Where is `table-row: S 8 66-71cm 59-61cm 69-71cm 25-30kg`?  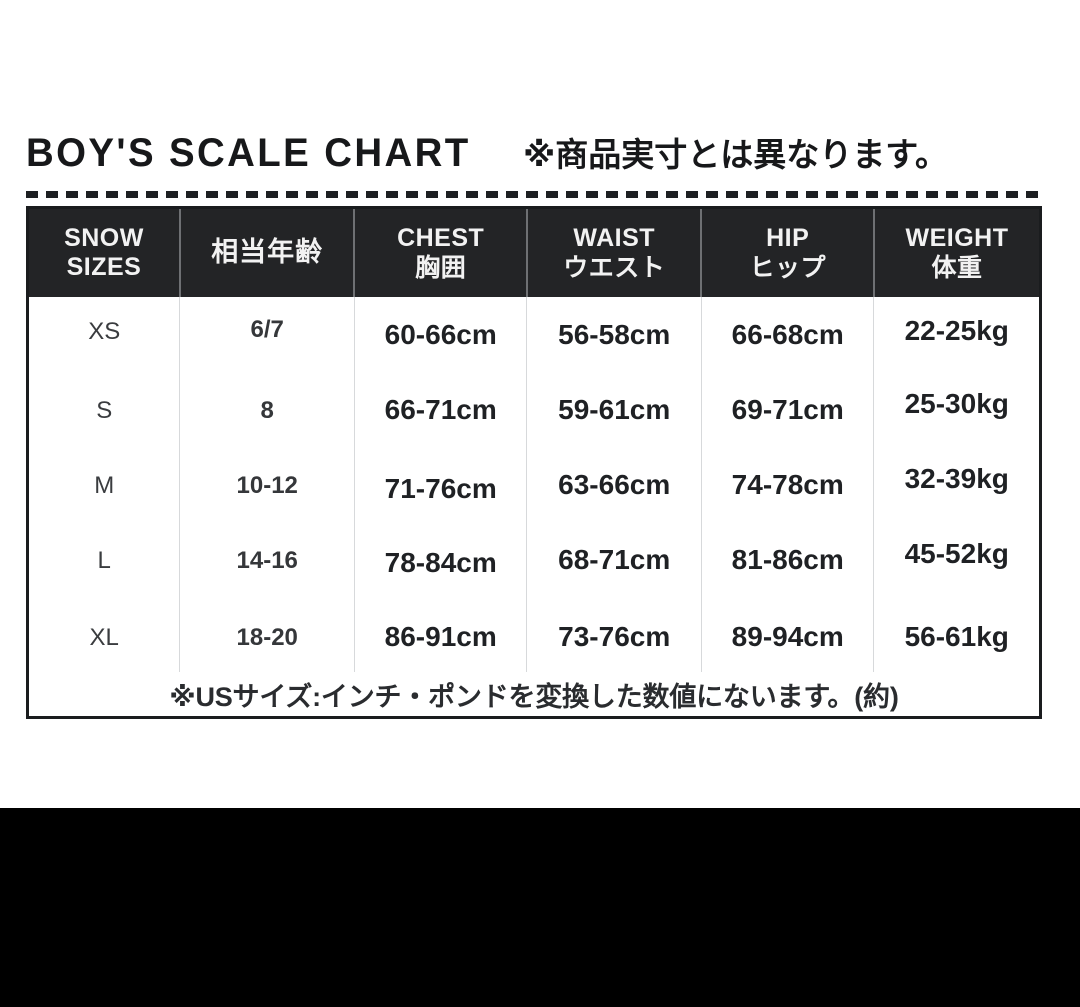 table-row: S 8 66-71cm 59-61cm 69-71cm 25-30kg is located at coordinates (534, 409).